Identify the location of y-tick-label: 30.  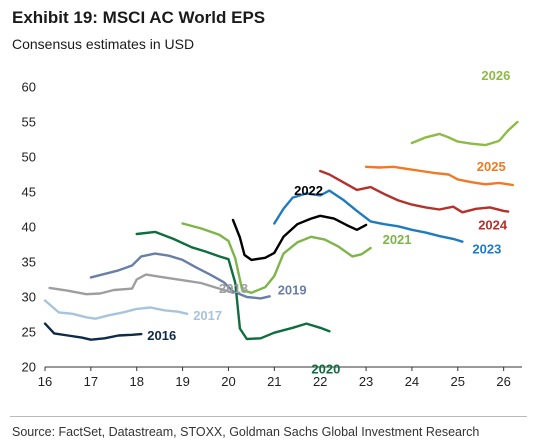
(29, 297).